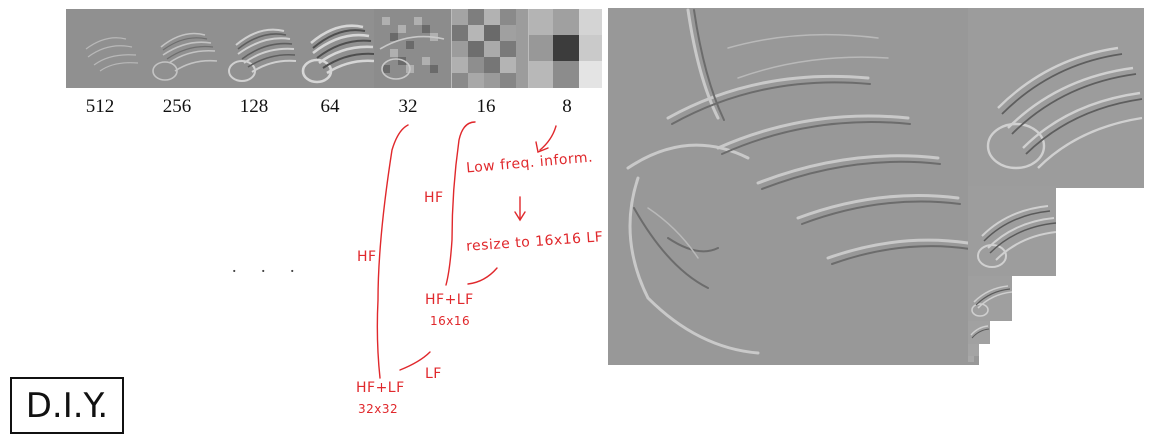 The height and width of the screenshot is (448, 1151). Describe the element at coordinates (268, 266) in the screenshot. I see `ellipsis-dots: . . .` at that location.